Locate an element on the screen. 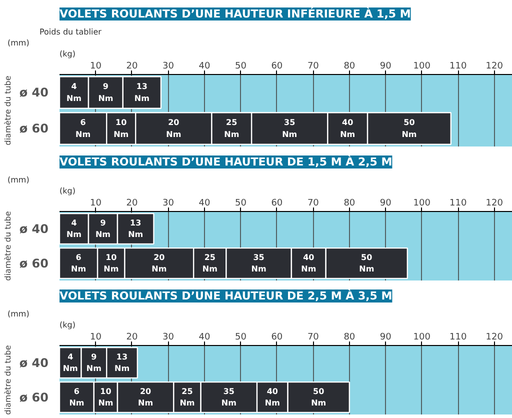 This screenshot has width=512, height=418. chart-title: VOLETS ROULANTS D’UNE HAUTEUR DE 1,5 M À 2,5 M is located at coordinates (226, 161).